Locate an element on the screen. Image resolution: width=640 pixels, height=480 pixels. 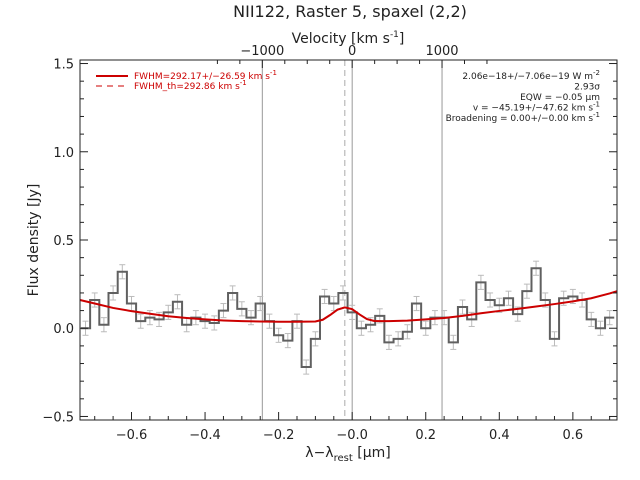
top-tick-label: −1000 is located at coordinates (262, 51).